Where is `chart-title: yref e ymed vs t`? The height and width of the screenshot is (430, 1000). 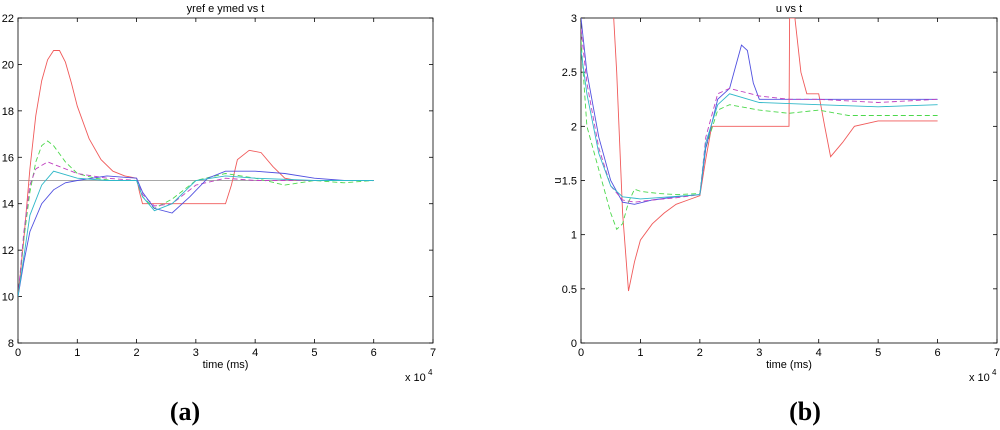
chart-title: yref e ymed vs t is located at coordinates (226, 9).